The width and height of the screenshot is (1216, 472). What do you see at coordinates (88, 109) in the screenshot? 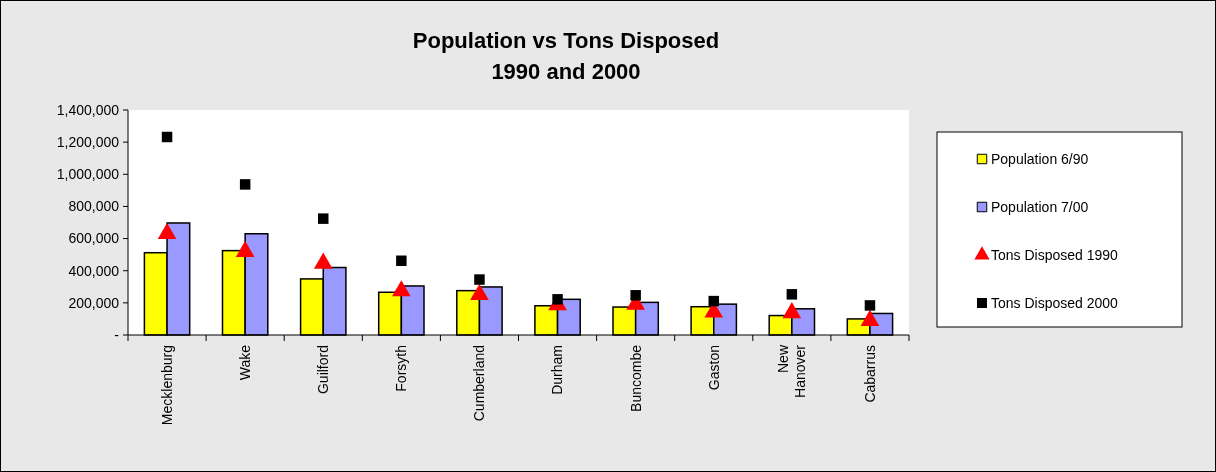
I see `y-tick-label: 1,400,000` at bounding box center [88, 109].